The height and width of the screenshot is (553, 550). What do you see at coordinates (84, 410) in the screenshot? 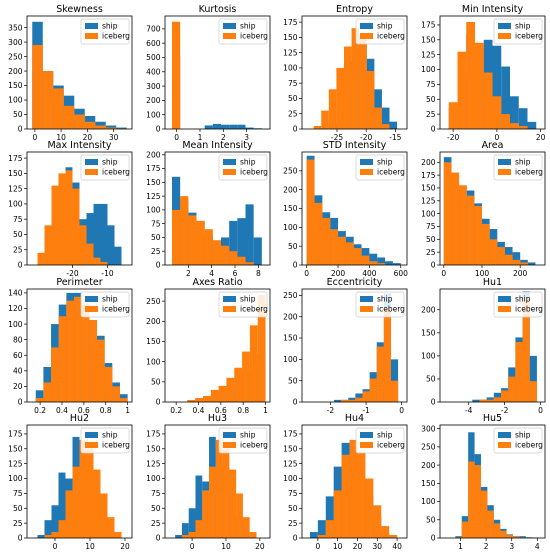
I see `x-tick-label: 0.6` at bounding box center [84, 410].